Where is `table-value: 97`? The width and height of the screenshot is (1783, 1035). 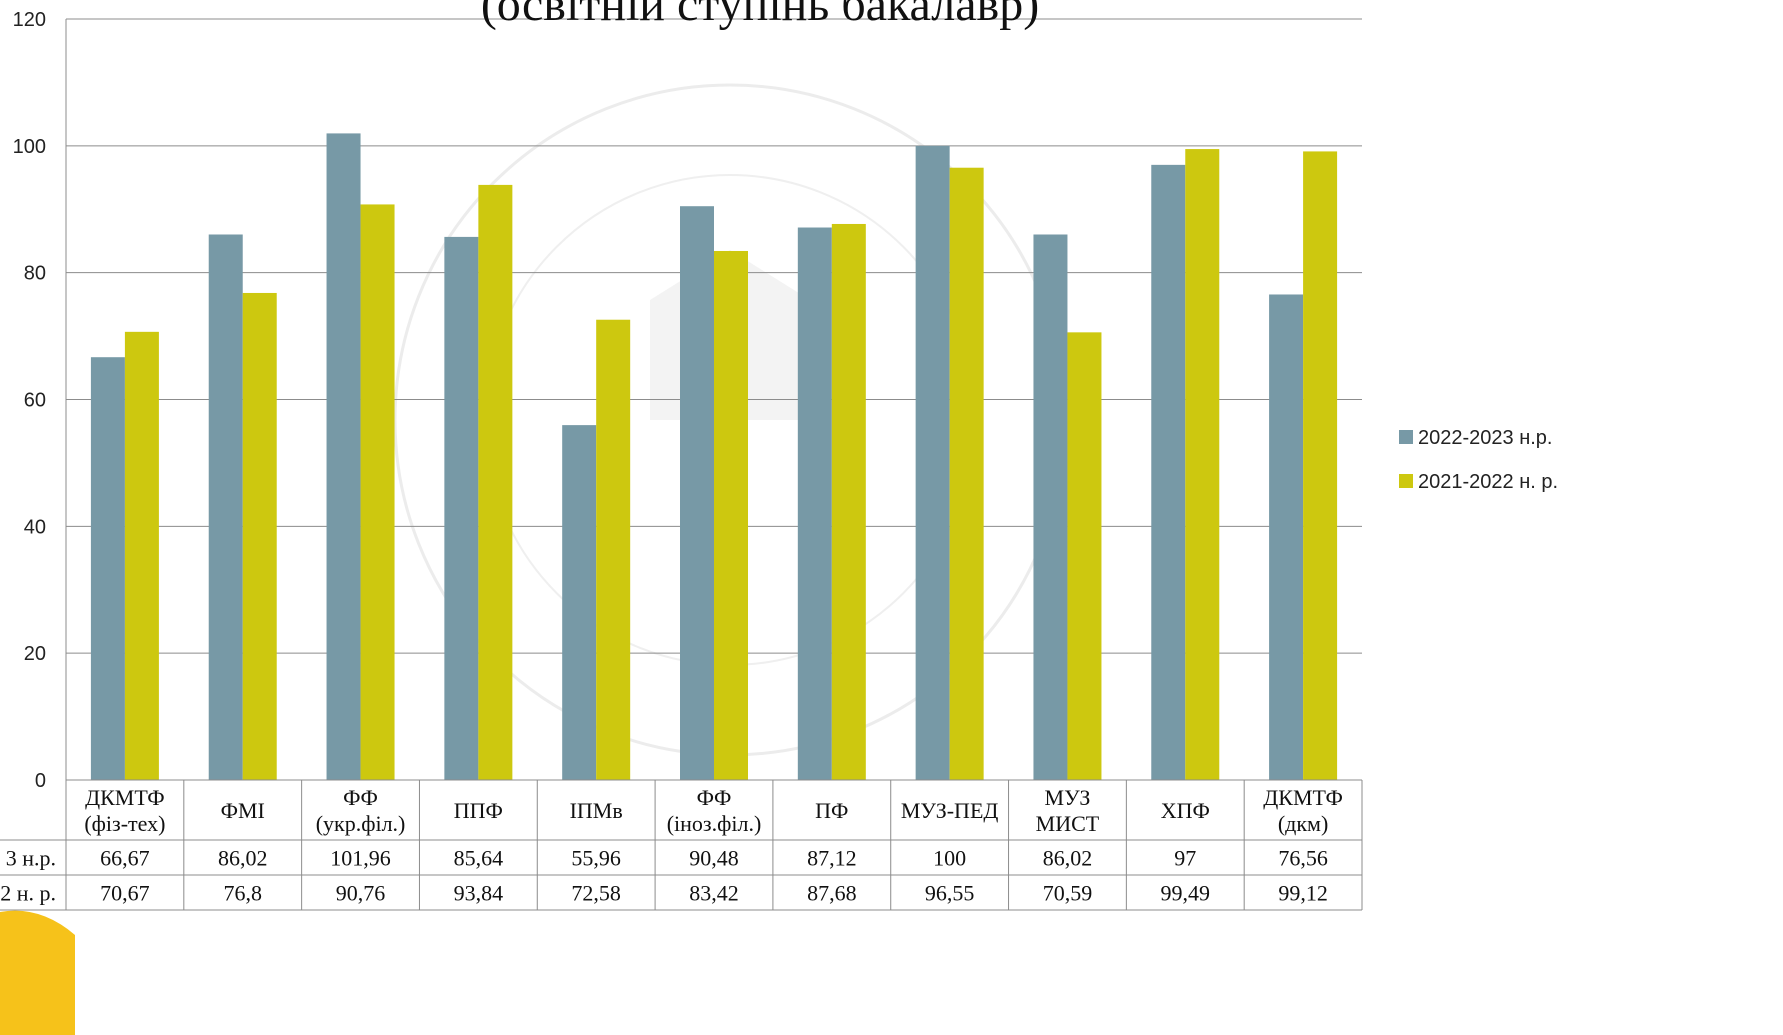 table-value: 97 is located at coordinates (1185, 858).